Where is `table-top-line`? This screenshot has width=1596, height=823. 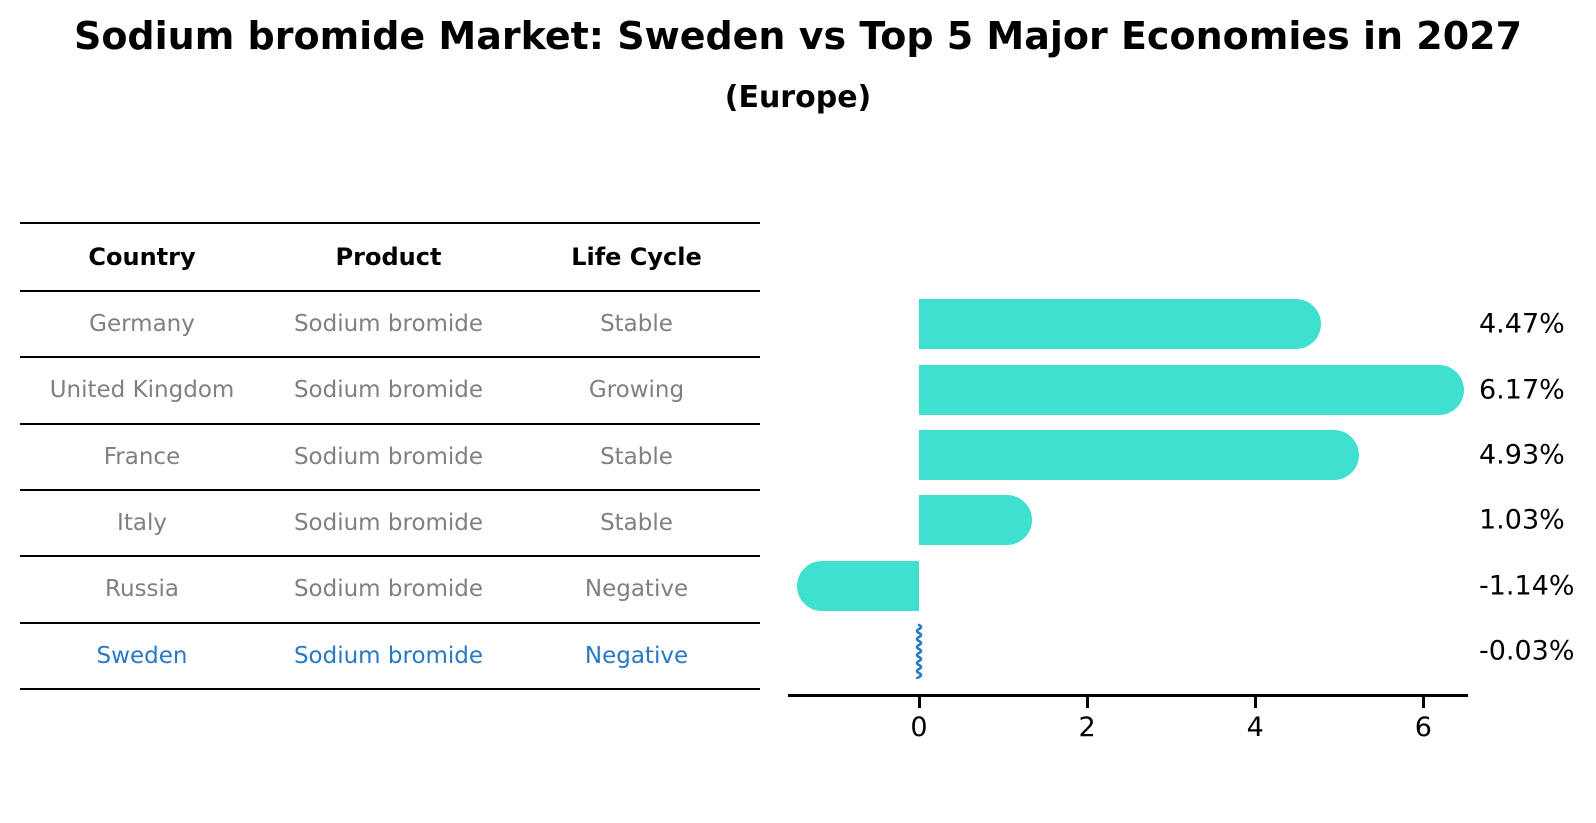
table-top-line is located at coordinates (390, 223).